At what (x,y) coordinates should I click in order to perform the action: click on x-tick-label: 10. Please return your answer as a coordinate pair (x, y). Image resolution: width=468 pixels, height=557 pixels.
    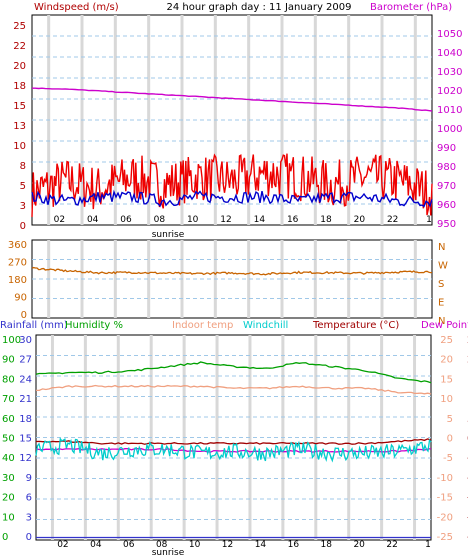
    Looking at the image, I should click on (193, 220).